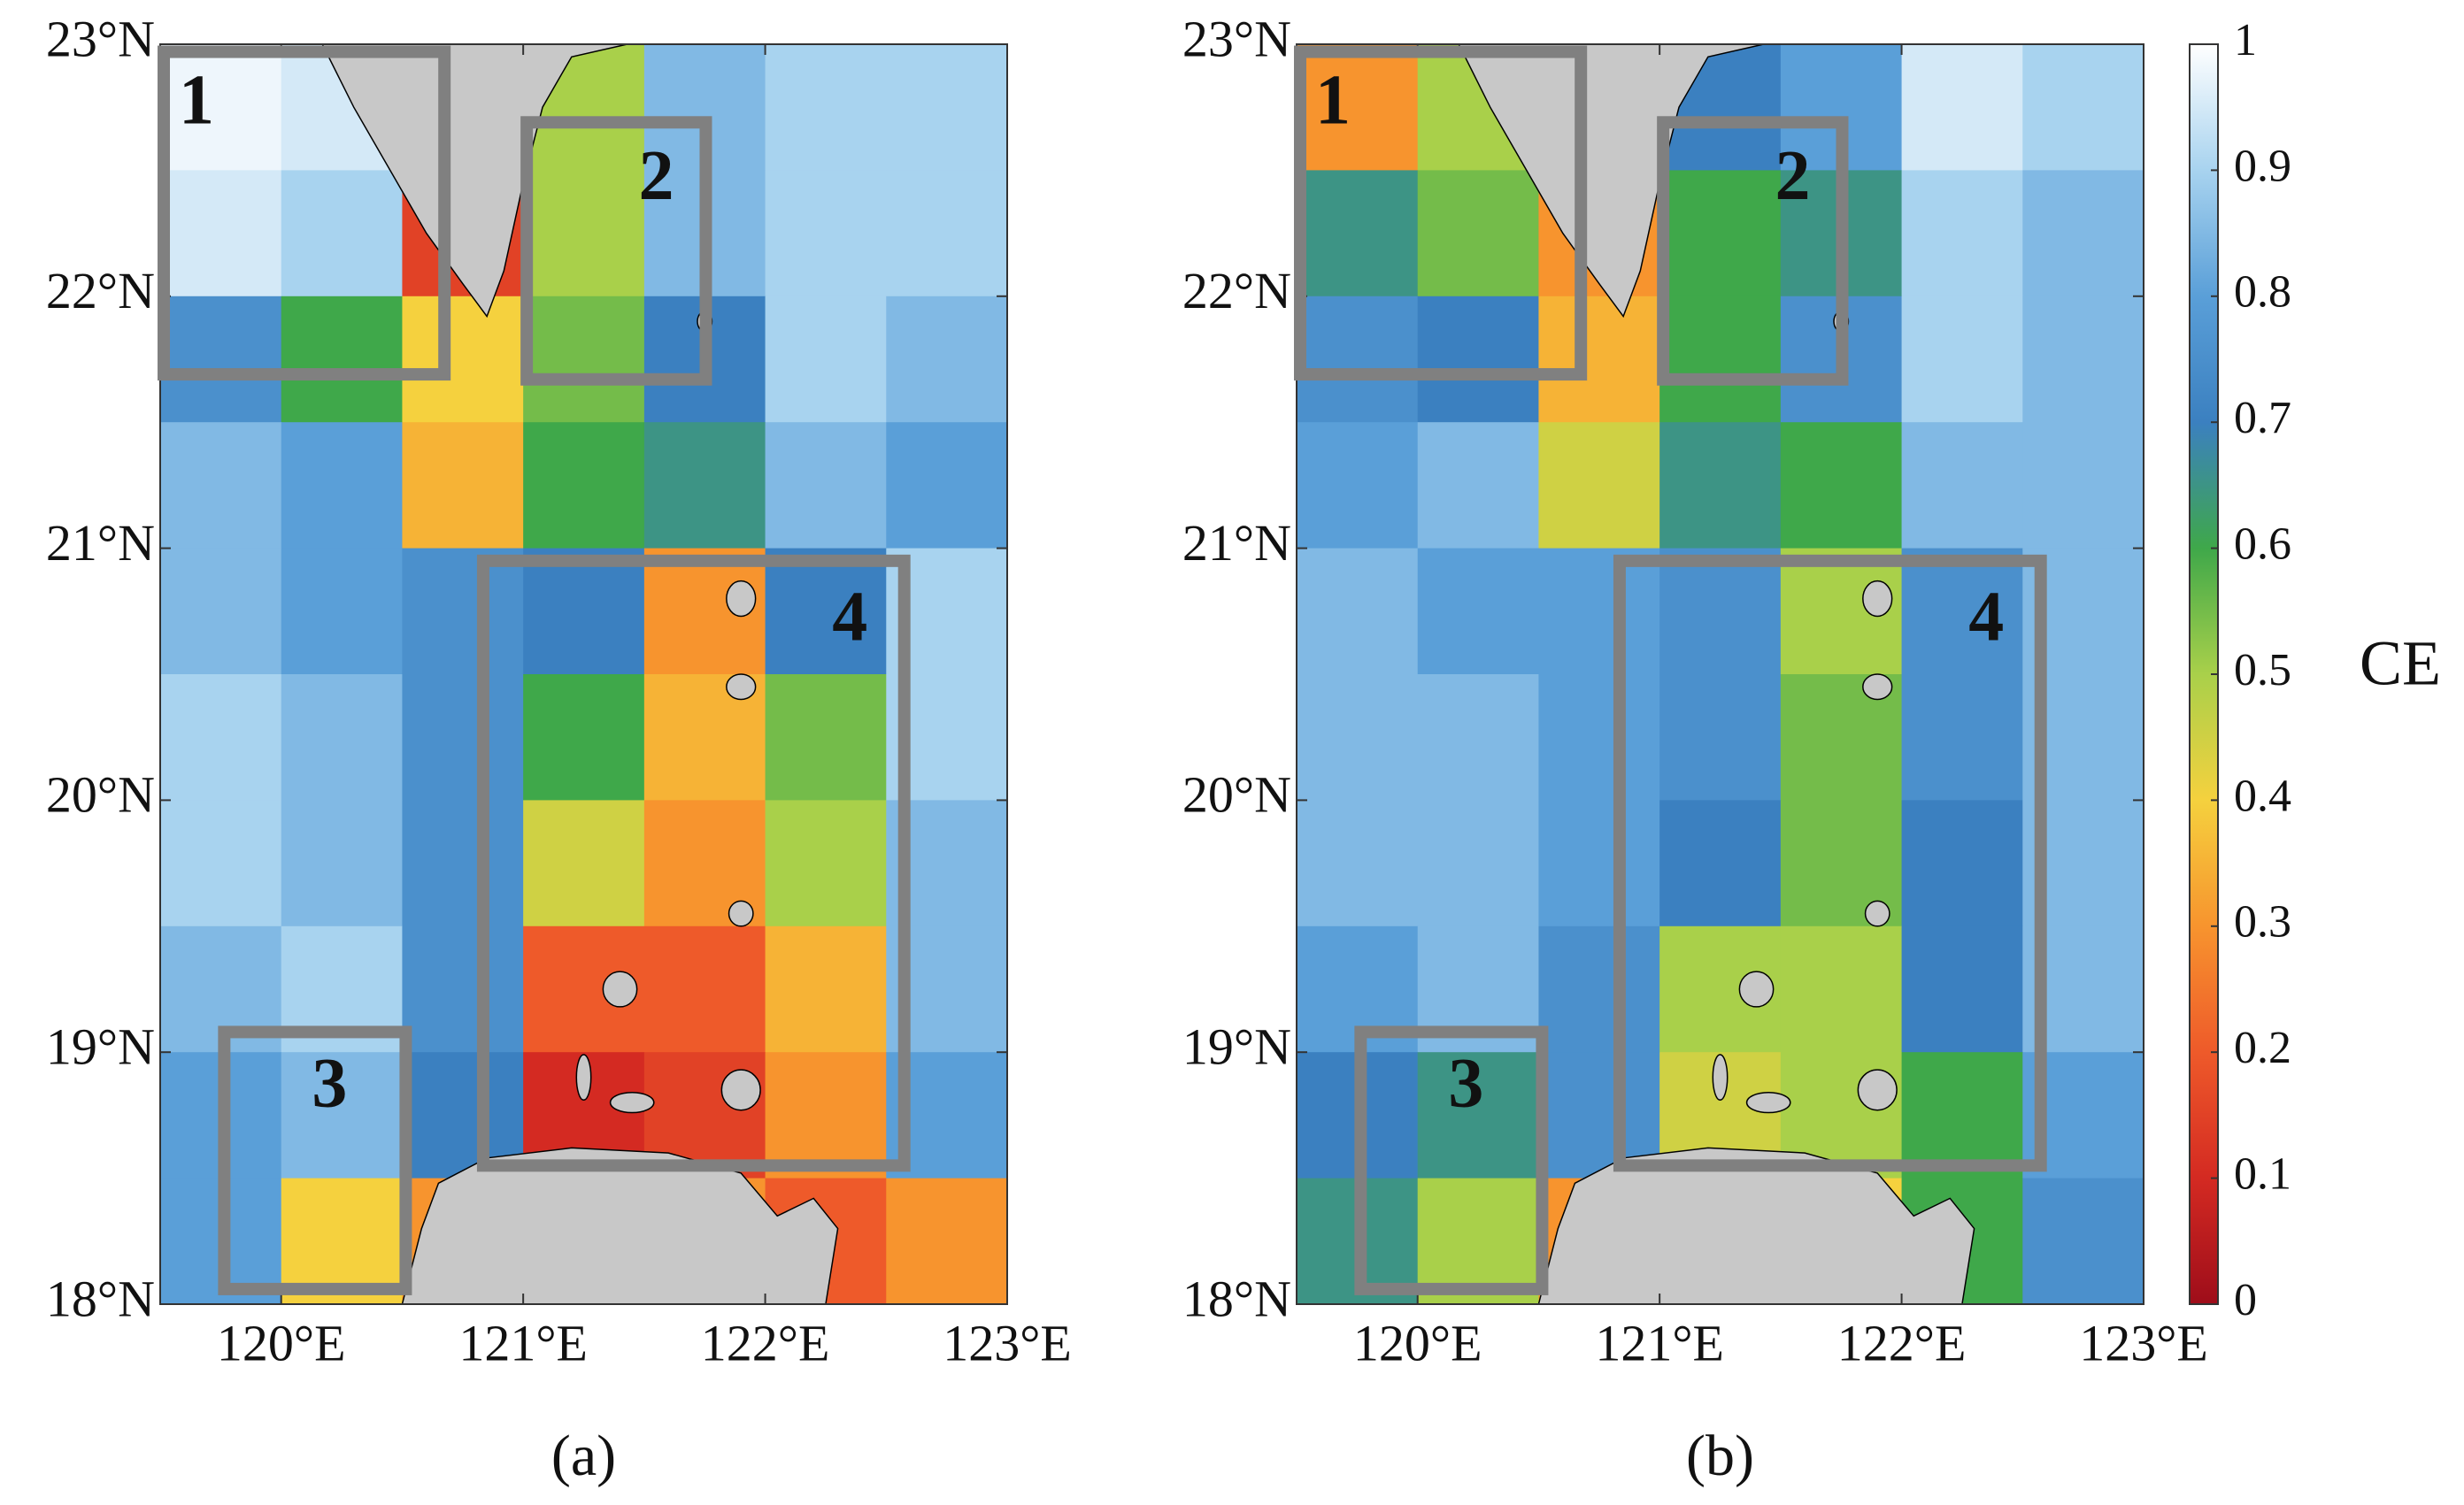 This screenshot has height=1505, width=2464. I want to click on panel-label: (a), so click(584, 1456).